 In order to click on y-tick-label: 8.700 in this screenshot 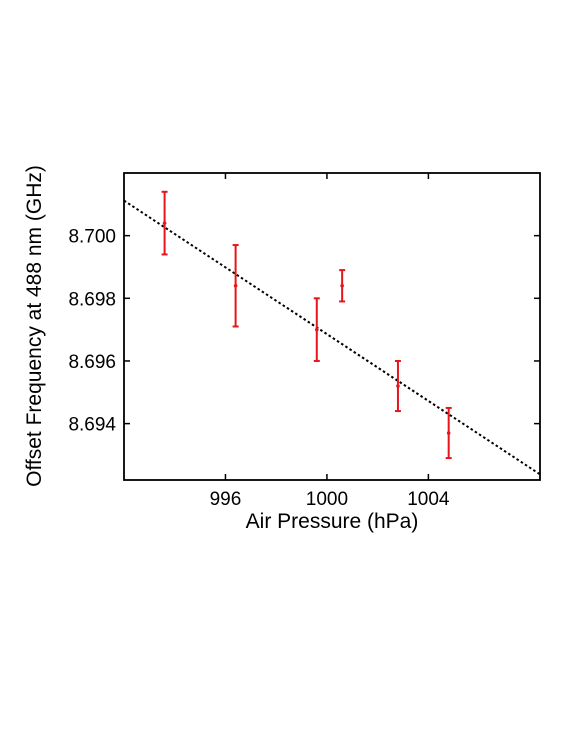, I will do `click(92, 237)`.